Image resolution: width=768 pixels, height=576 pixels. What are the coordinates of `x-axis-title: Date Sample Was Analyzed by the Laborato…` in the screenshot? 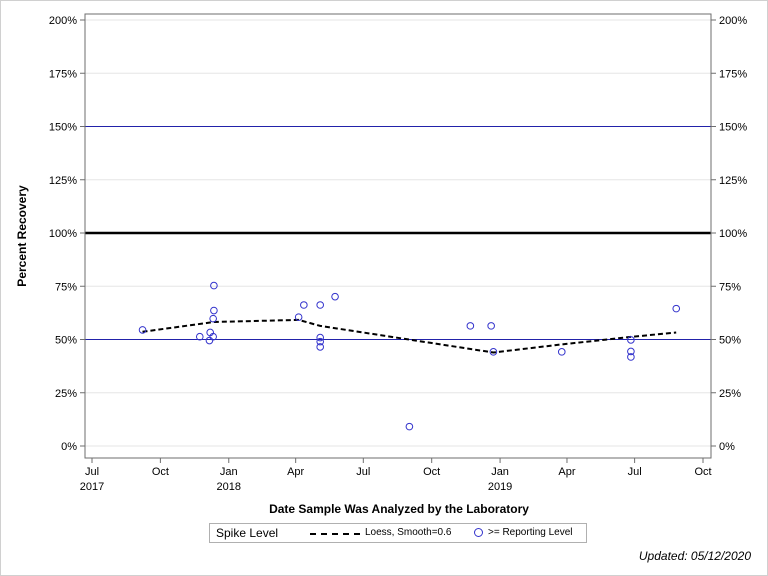 It's located at (399, 509).